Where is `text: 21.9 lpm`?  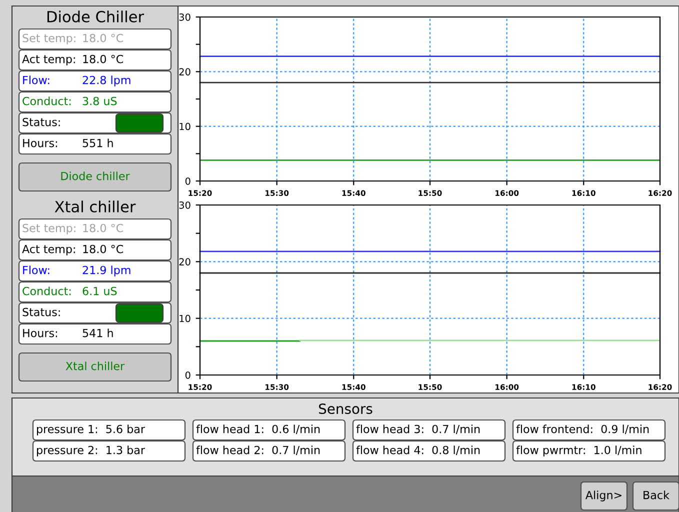 text: 21.9 lpm is located at coordinates (106, 271).